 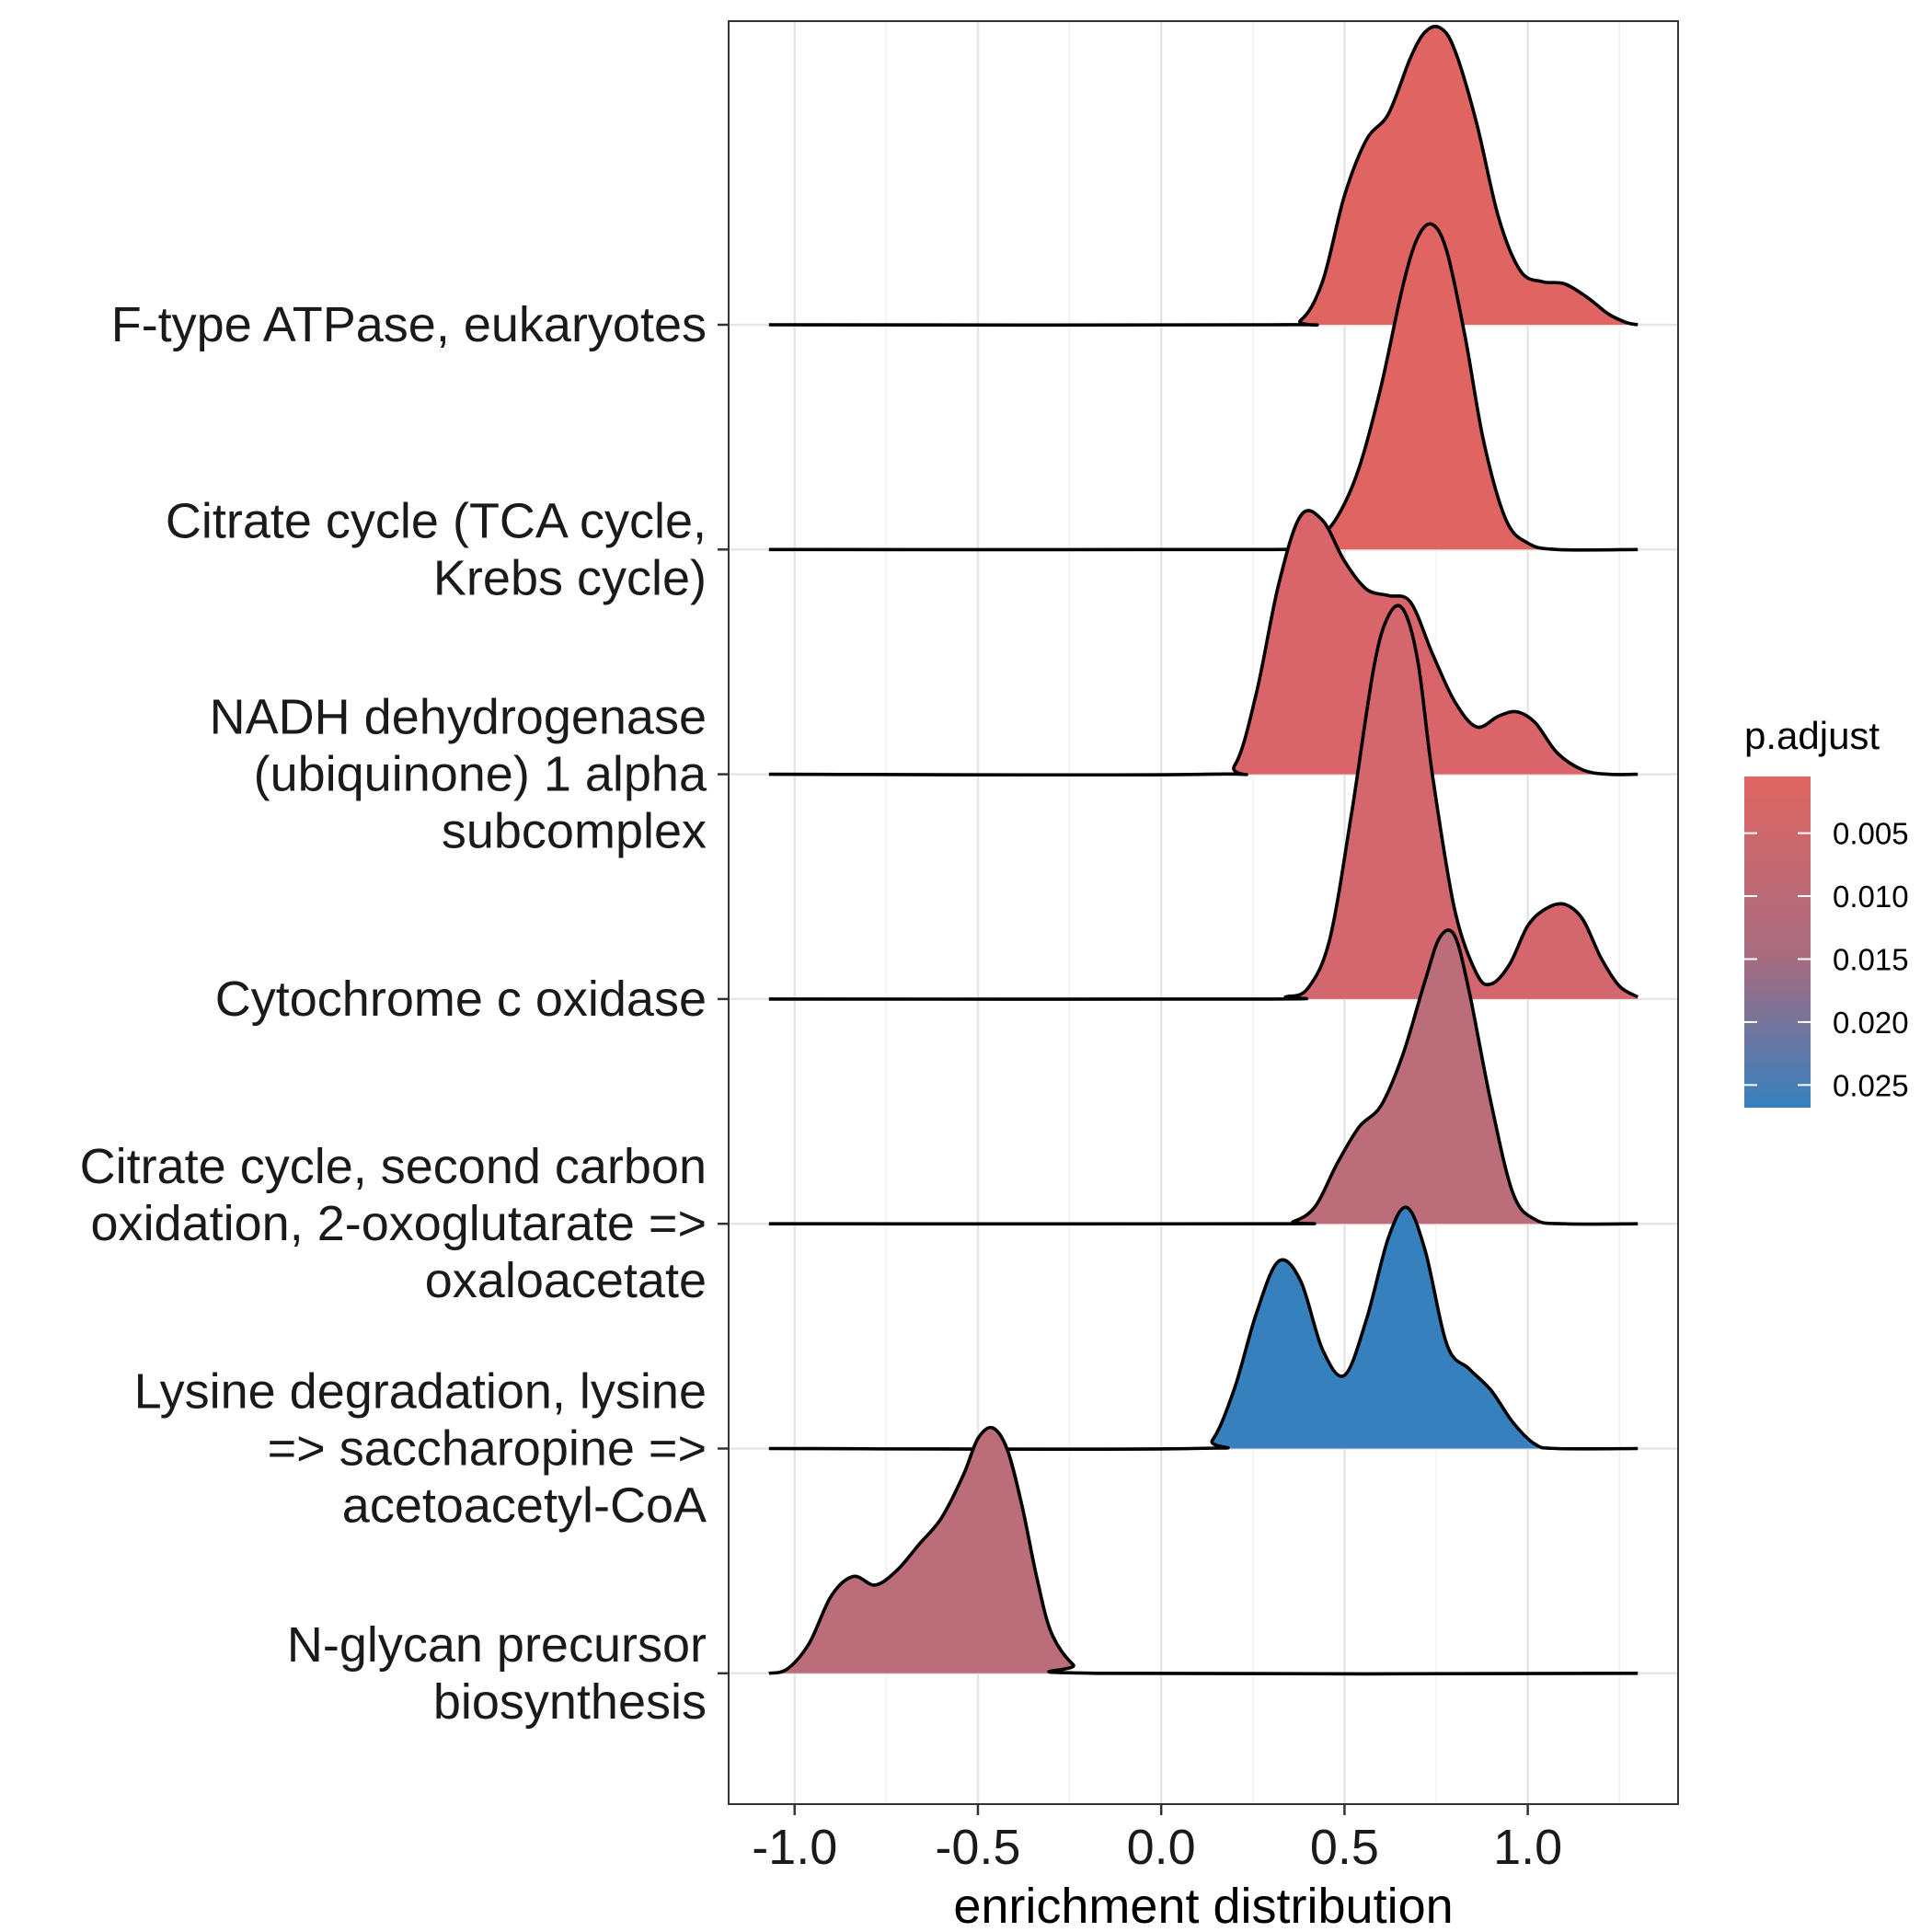 What do you see at coordinates (1161, 1847) in the screenshot?
I see `x-tick-label: 0.0` at bounding box center [1161, 1847].